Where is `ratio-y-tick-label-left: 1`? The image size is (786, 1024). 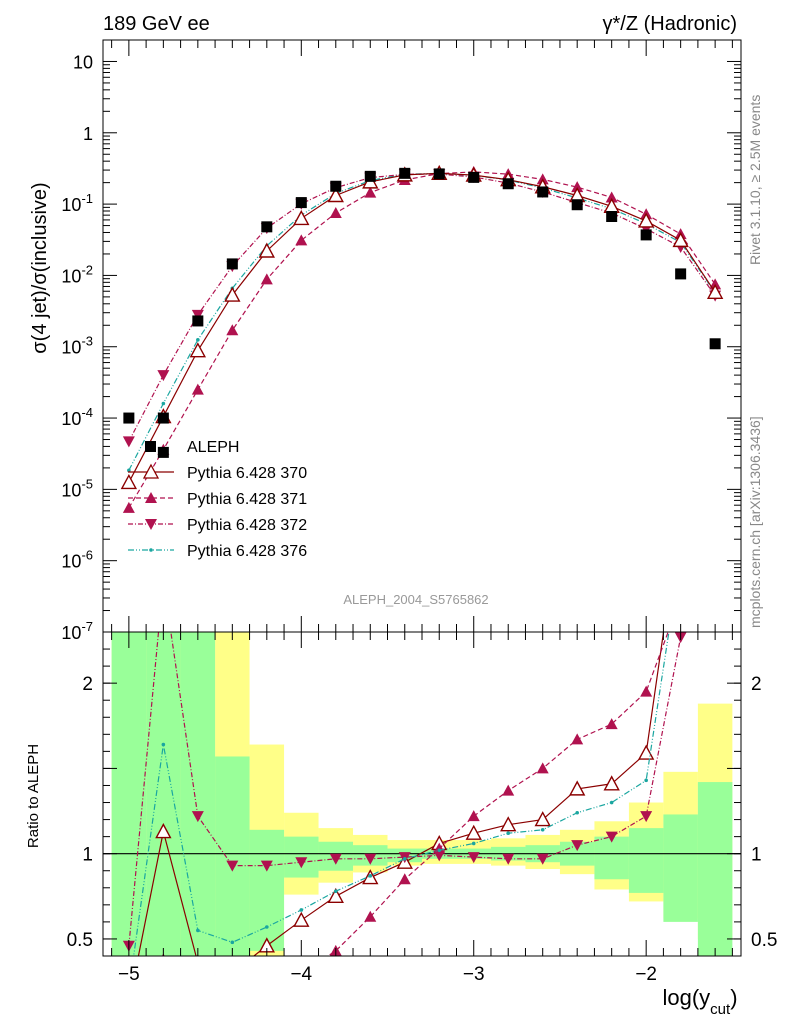
ratio-y-tick-label-left: 1 is located at coordinates (87, 855).